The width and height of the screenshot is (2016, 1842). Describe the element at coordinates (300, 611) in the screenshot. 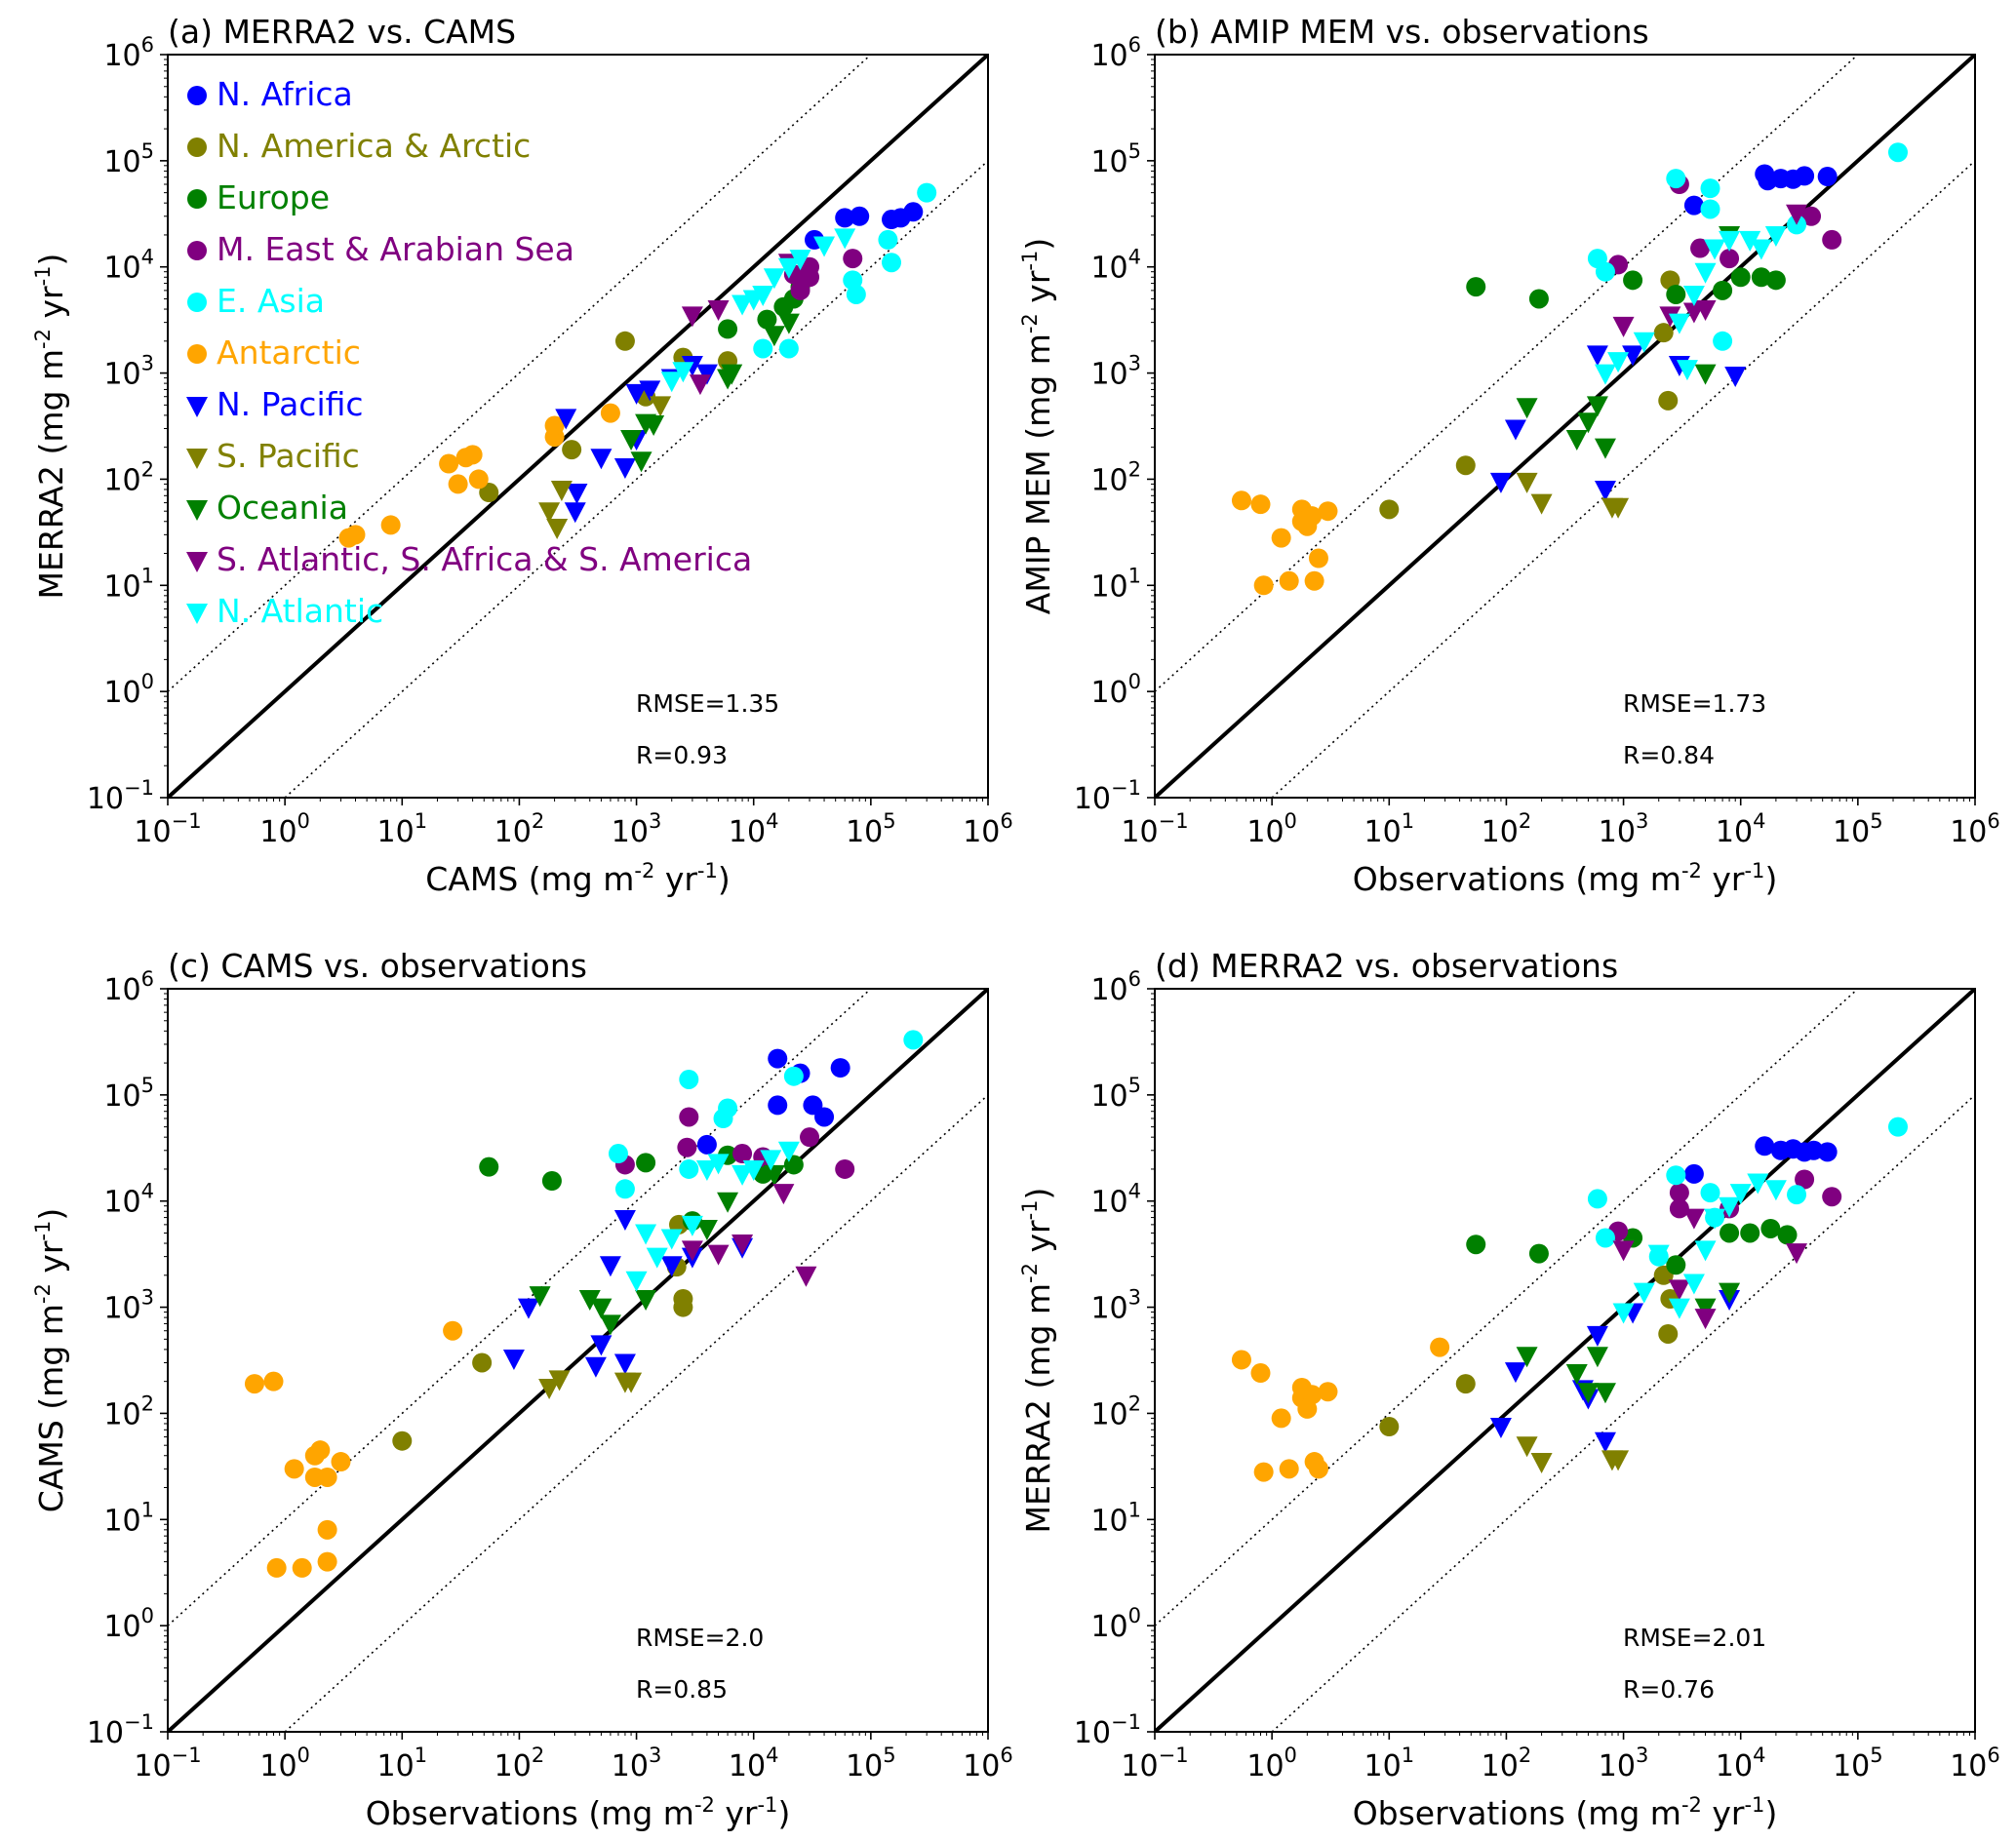

I see `legend-label: N. Atlantic` at that location.